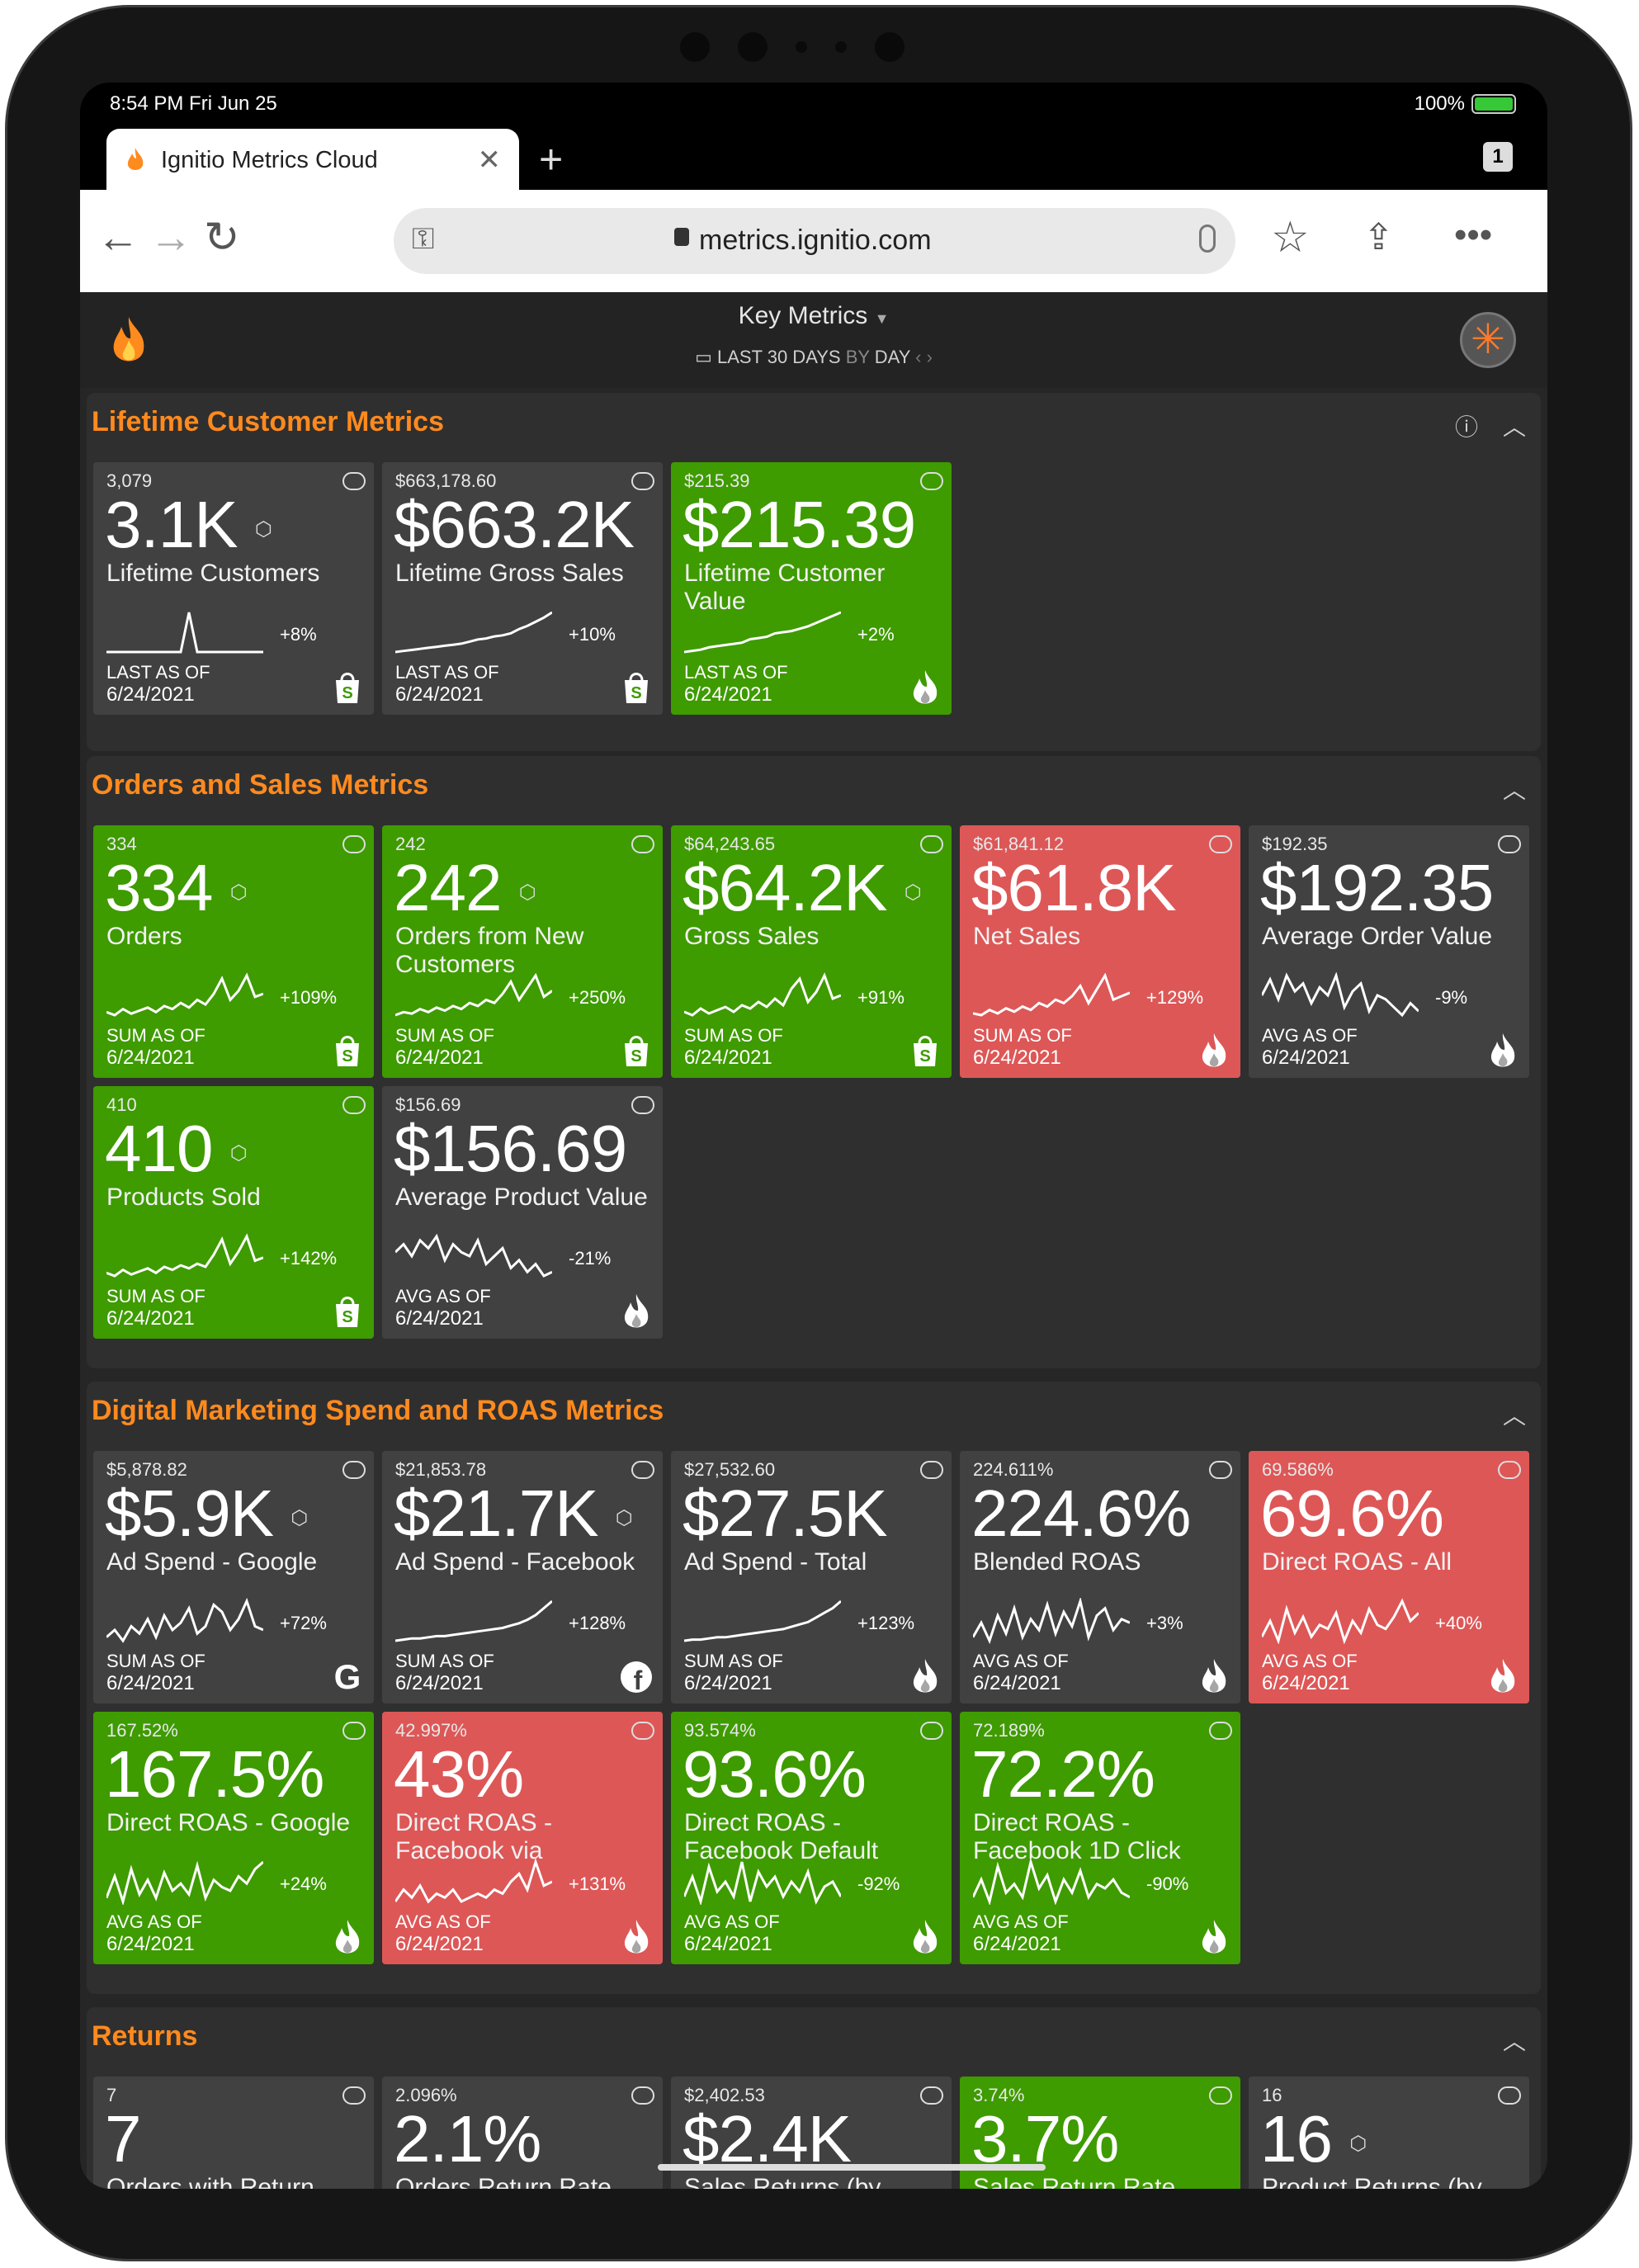 The width and height of the screenshot is (1639, 2268). I want to click on metric-value: 2.1%, so click(467, 2139).